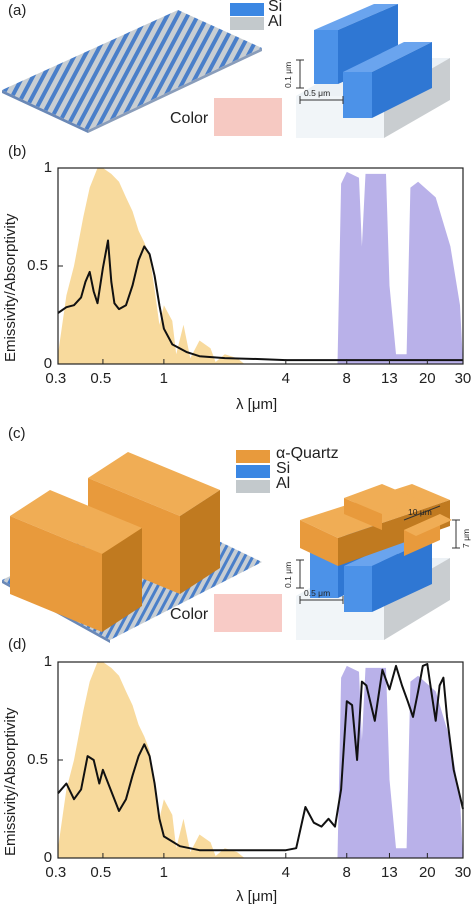  What do you see at coordinates (253, 471) in the screenshot?
I see `legend-si-swatch-c` at bounding box center [253, 471].